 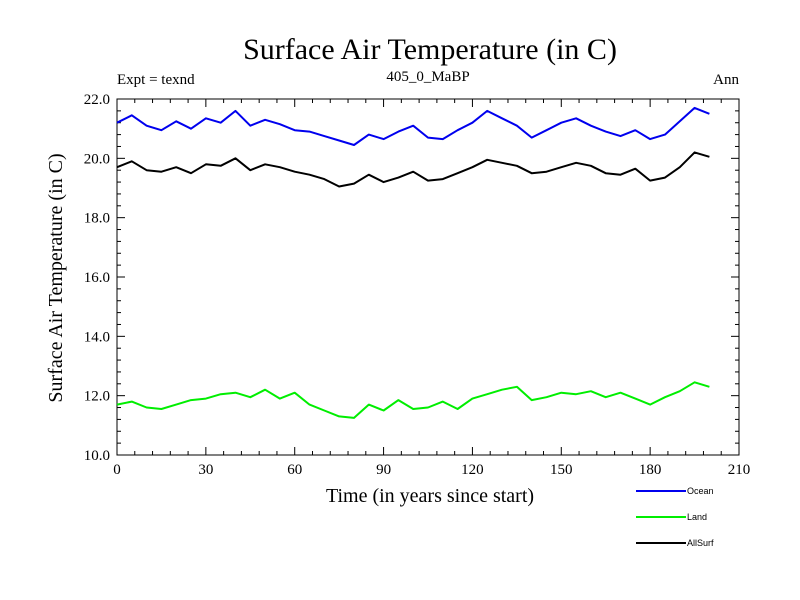 What do you see at coordinates (97, 100) in the screenshot?
I see `y-tick-label: 22.0` at bounding box center [97, 100].